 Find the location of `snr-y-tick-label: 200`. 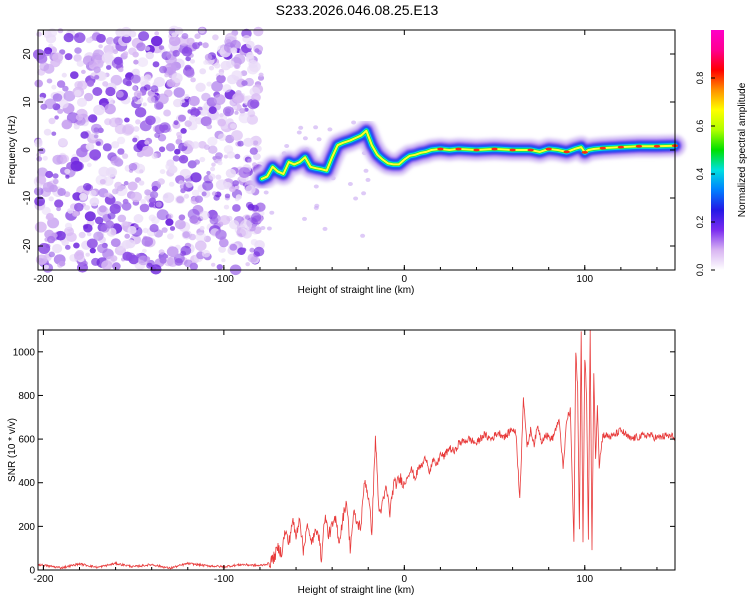

snr-y-tick-label: 200 is located at coordinates (26, 527).